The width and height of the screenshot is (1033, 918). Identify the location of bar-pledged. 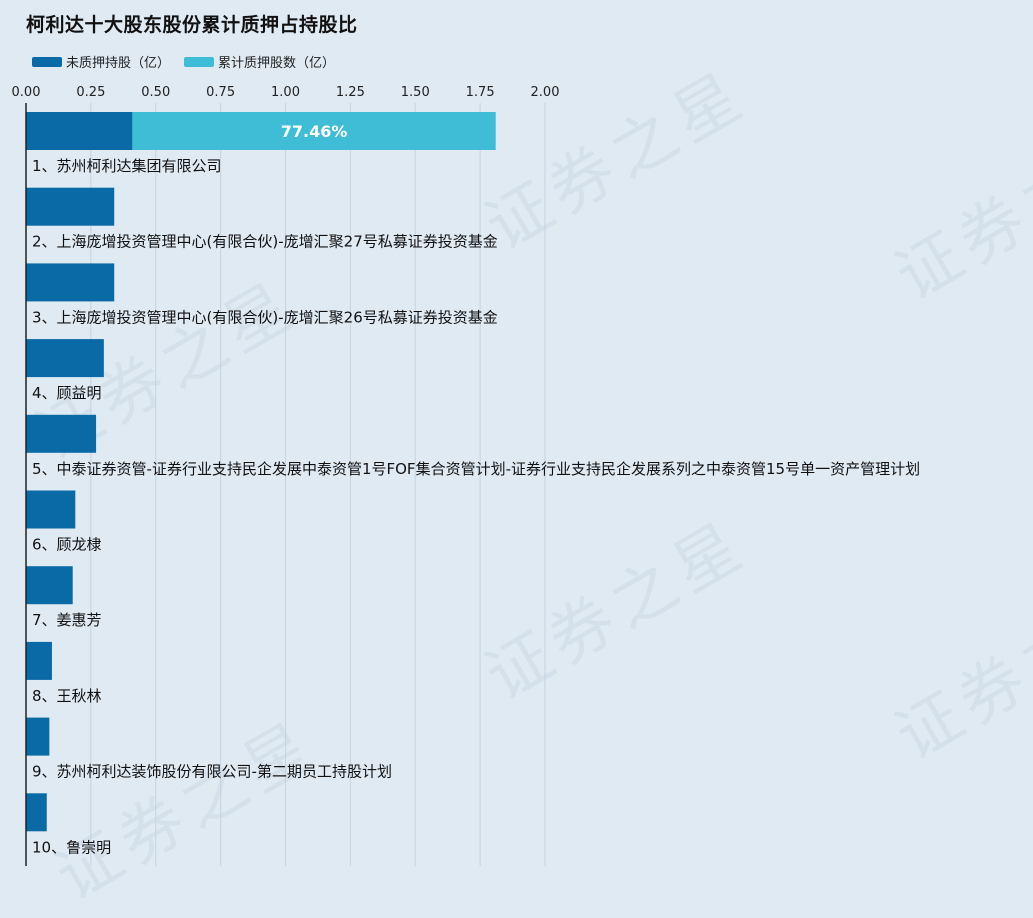
(314, 131).